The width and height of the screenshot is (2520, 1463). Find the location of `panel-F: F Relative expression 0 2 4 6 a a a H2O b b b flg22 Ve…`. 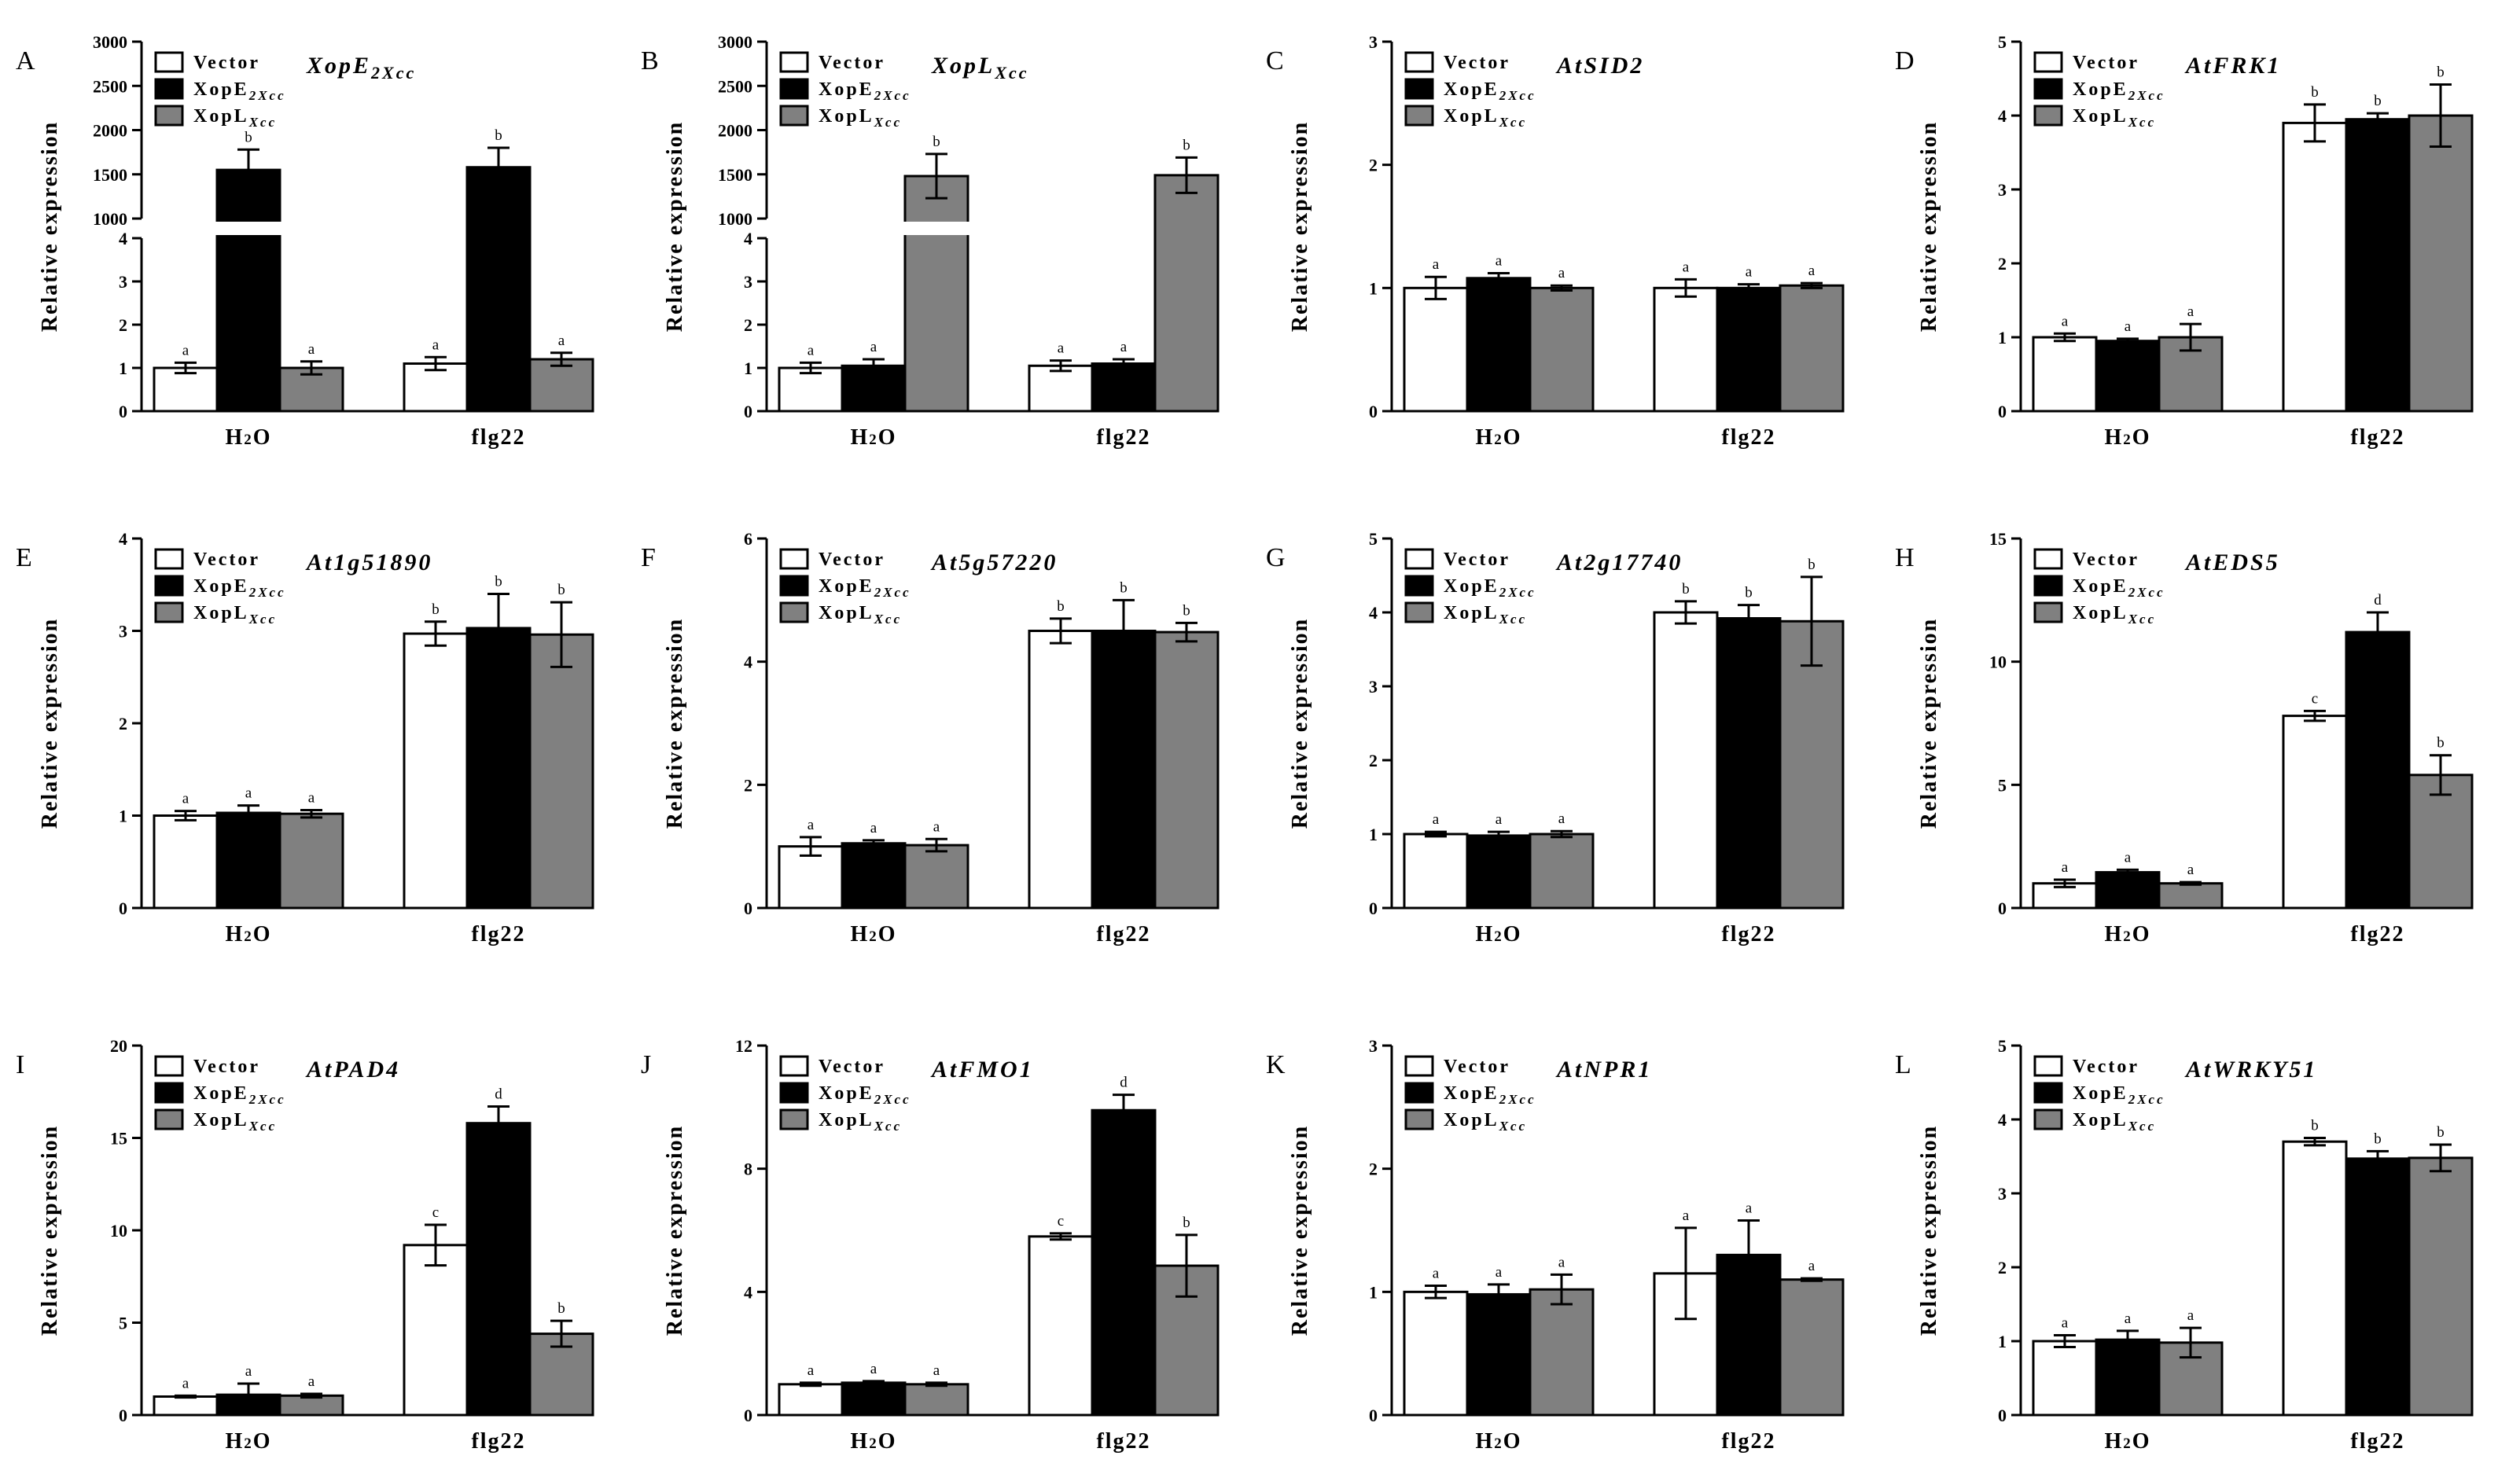

panel-F: F Relative expression 0 2 4 6 a a a H2O b b b flg22 Ve… is located at coordinates (930, 738).